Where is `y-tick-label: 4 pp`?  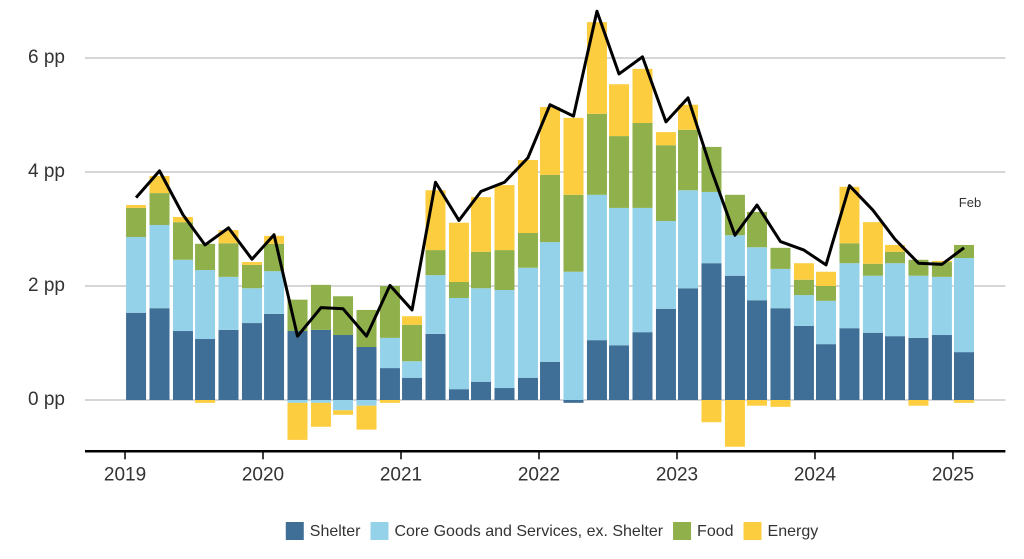 y-tick-label: 4 pp is located at coordinates (46, 171).